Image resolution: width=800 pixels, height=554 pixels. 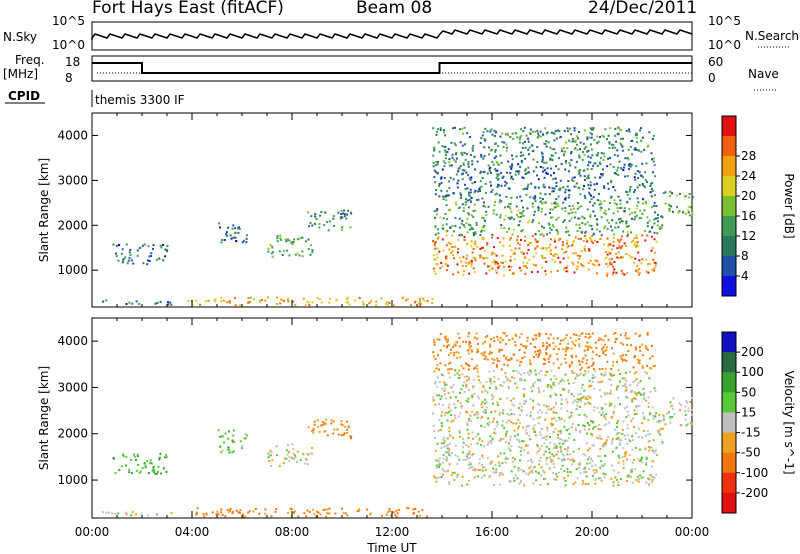 I want to click on velocity-colorbar-segment, so click(x=729, y=503).